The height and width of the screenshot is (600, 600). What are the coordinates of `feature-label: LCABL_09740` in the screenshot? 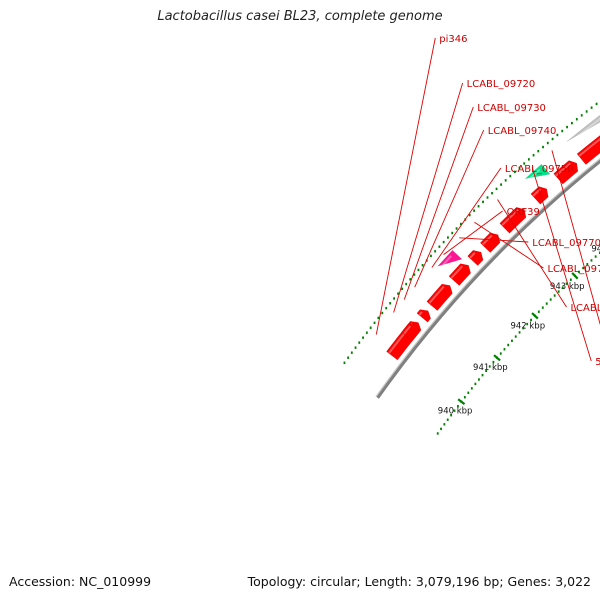 It's located at (522, 131).